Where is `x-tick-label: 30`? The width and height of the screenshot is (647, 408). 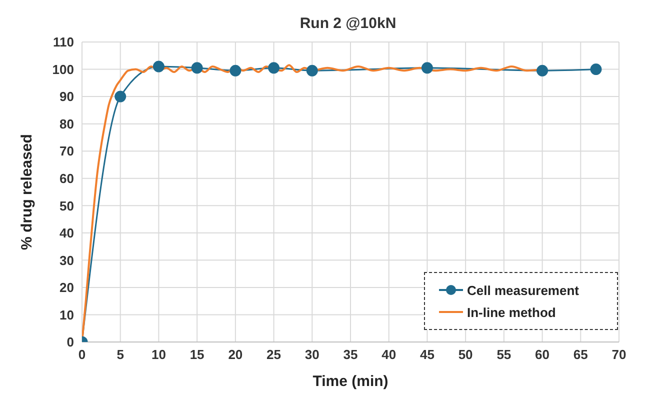 x-tick-label: 30 is located at coordinates (312, 354).